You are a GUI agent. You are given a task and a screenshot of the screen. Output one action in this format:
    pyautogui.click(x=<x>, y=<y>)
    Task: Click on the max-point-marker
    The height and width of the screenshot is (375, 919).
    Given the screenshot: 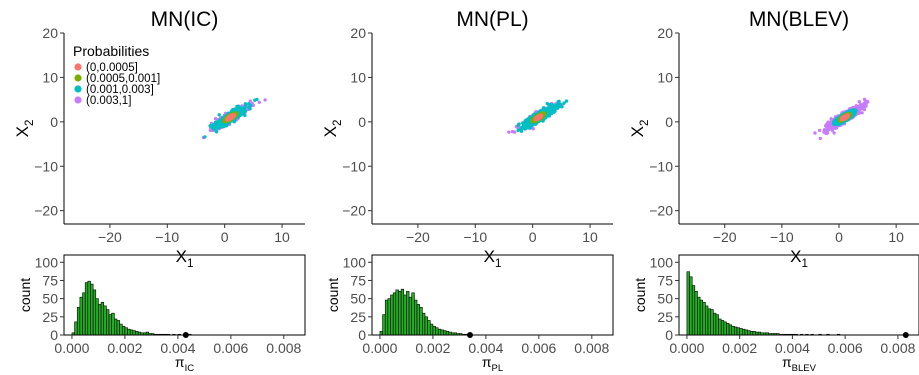 What is the action you would take?
    pyautogui.click(x=905, y=335)
    